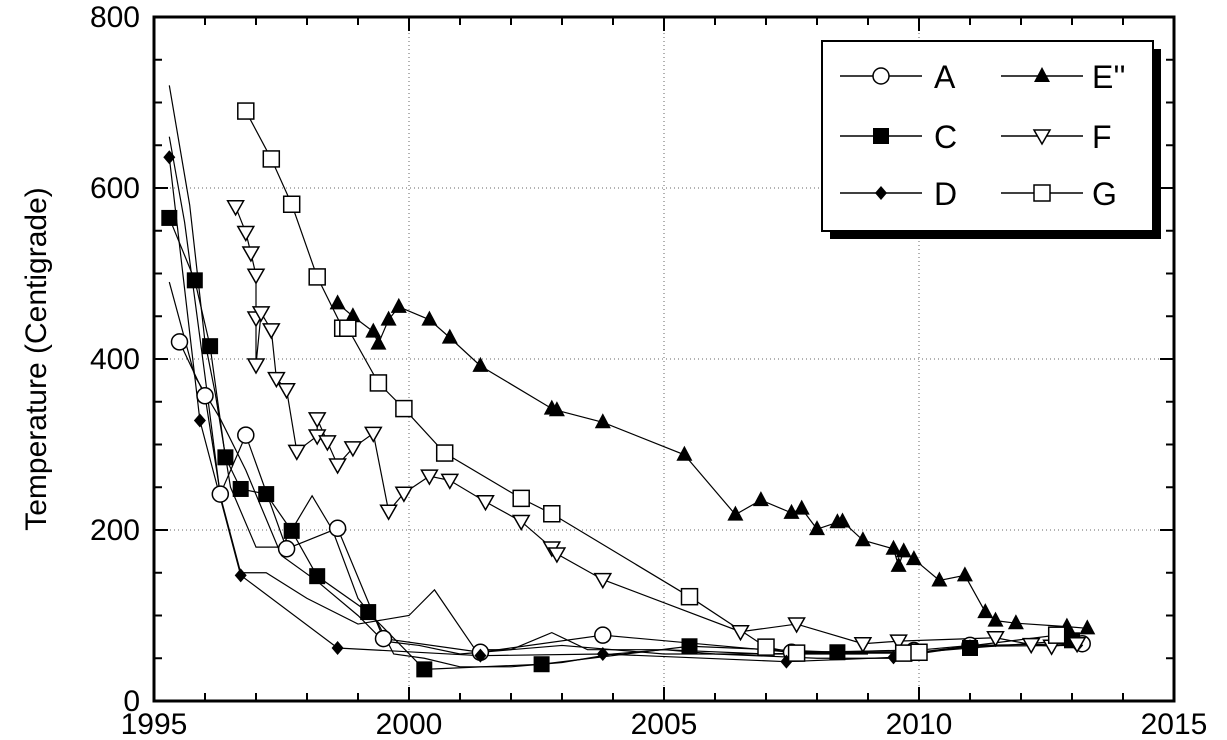  Describe the element at coordinates (115, 188) in the screenshot. I see `y-tick-label: 600` at that location.